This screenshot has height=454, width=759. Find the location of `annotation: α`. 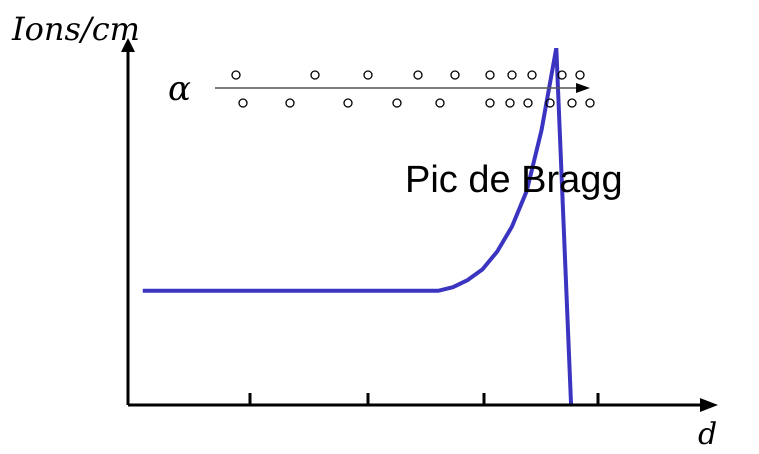

annotation: α is located at coordinates (179, 89).